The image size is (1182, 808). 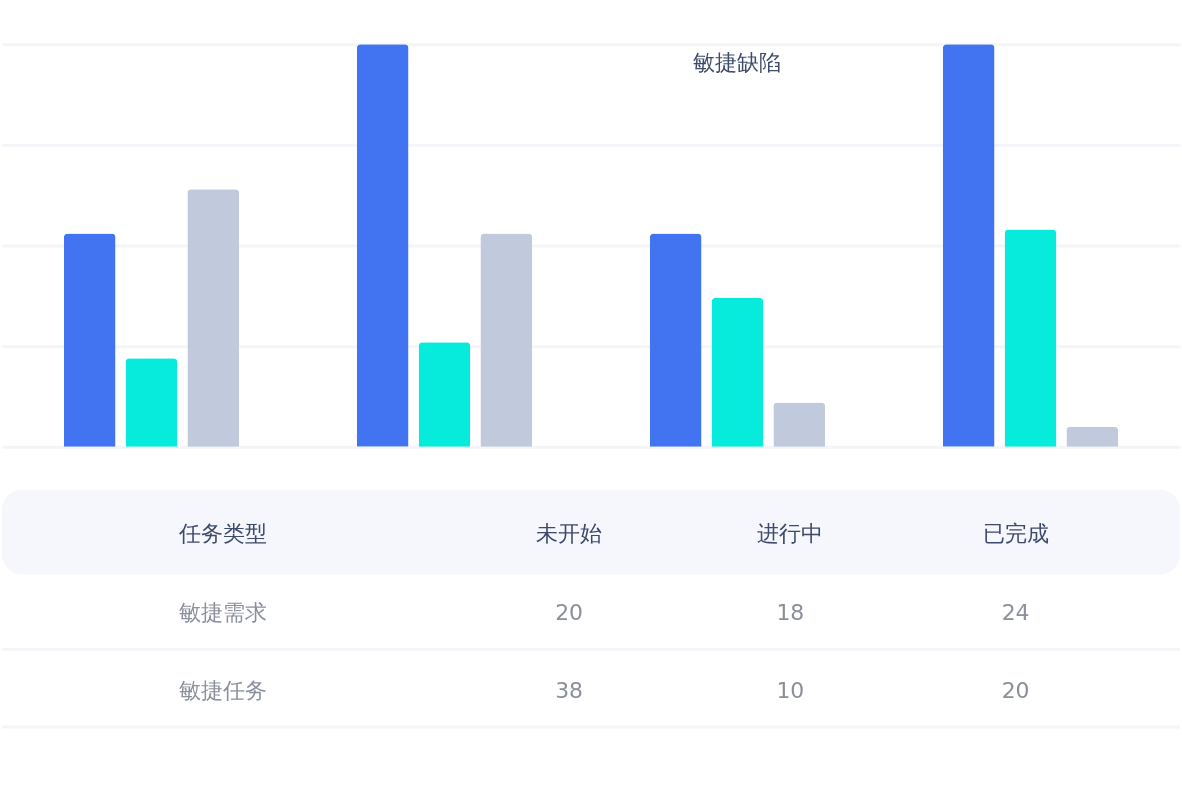 I want to click on text: 10, so click(x=790, y=691).